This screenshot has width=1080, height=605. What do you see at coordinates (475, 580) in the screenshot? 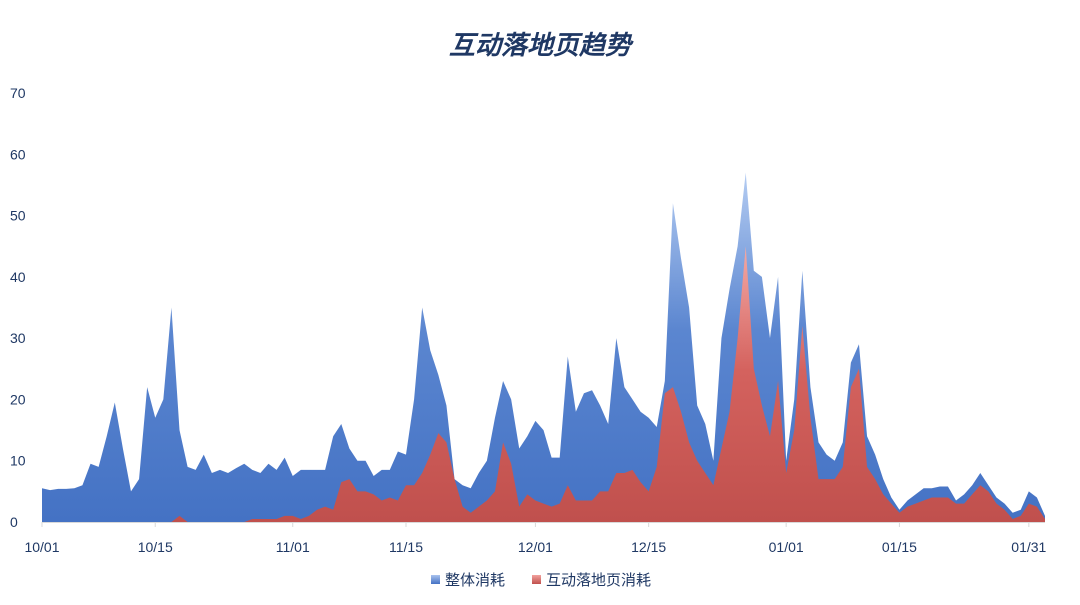
I see `legend-label-total: 整体消耗` at bounding box center [475, 580].